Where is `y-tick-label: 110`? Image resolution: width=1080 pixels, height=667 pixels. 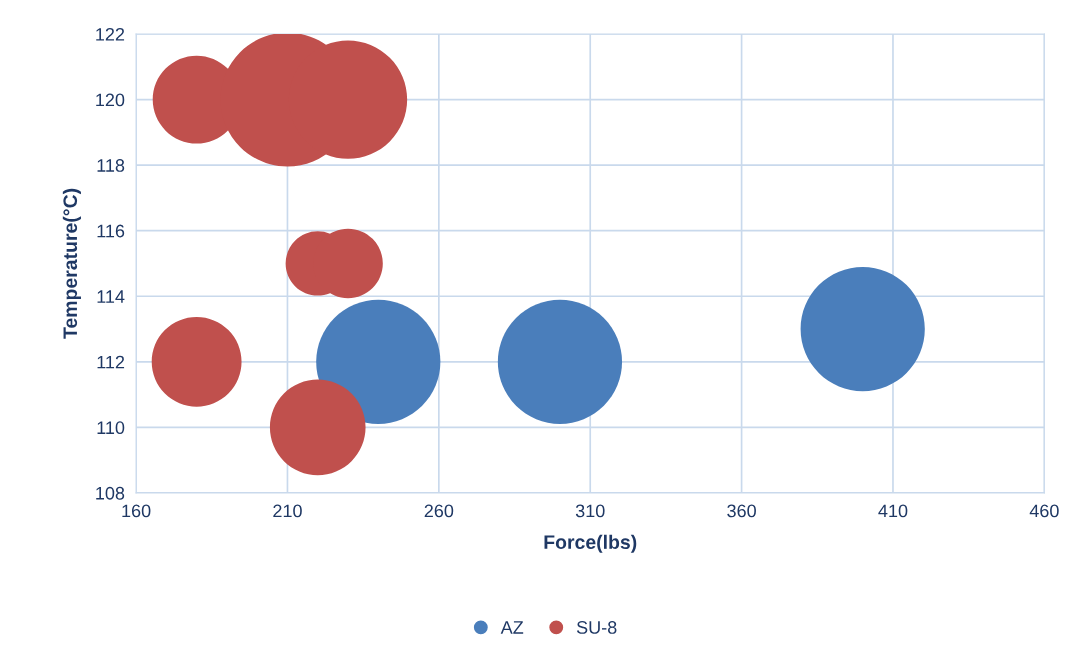 y-tick-label: 110 is located at coordinates (111, 428).